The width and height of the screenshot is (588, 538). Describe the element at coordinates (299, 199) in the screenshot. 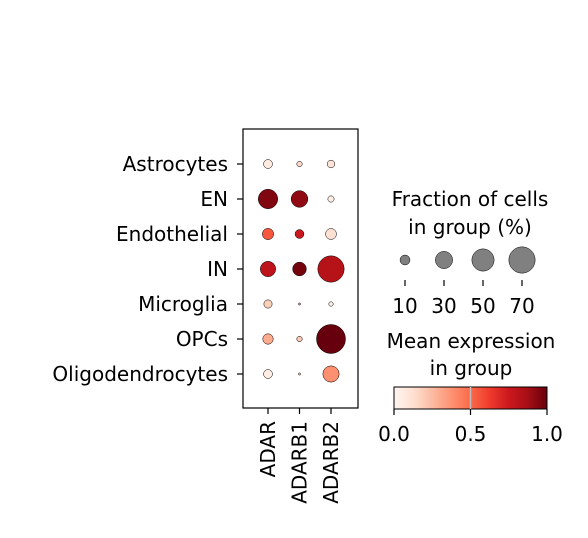

I see `dot-en-adarb1` at that location.